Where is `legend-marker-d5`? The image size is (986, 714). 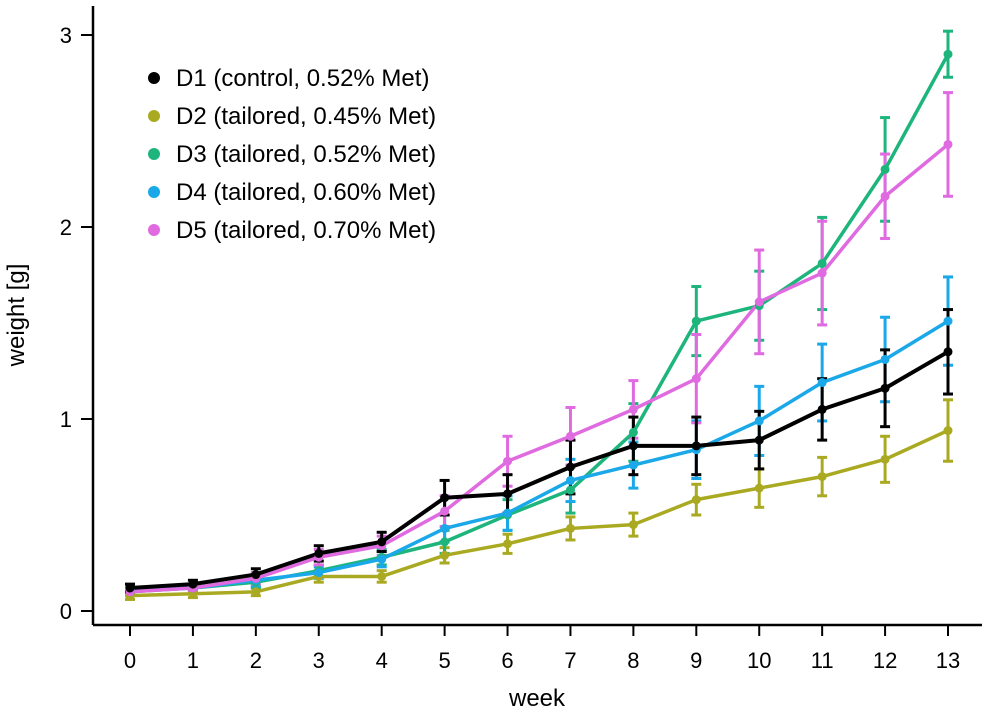 legend-marker-d5 is located at coordinates (154, 230).